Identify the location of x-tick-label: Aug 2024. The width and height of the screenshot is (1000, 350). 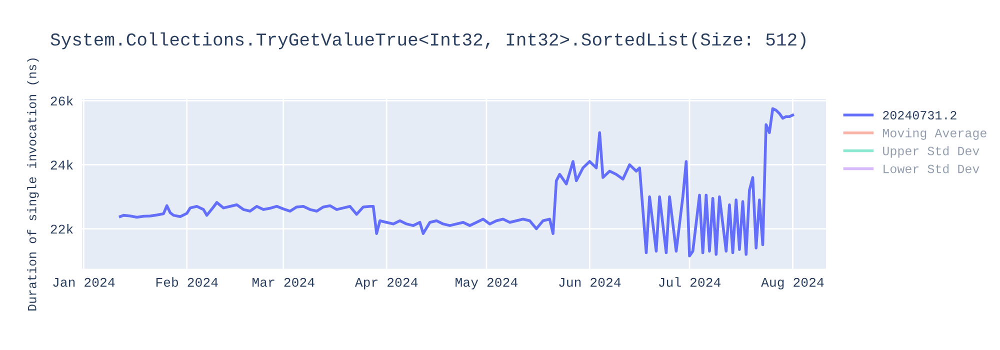
(792, 284).